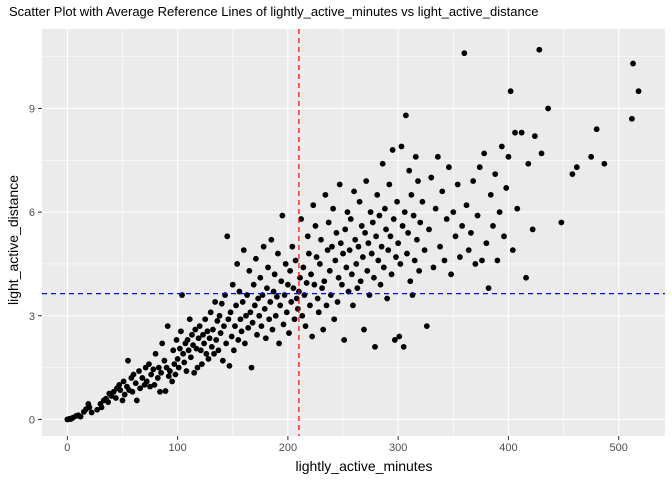 This screenshot has height=480, width=672. Describe the element at coordinates (13, 240) in the screenshot. I see `y-axis-title: light_active_distance` at that location.